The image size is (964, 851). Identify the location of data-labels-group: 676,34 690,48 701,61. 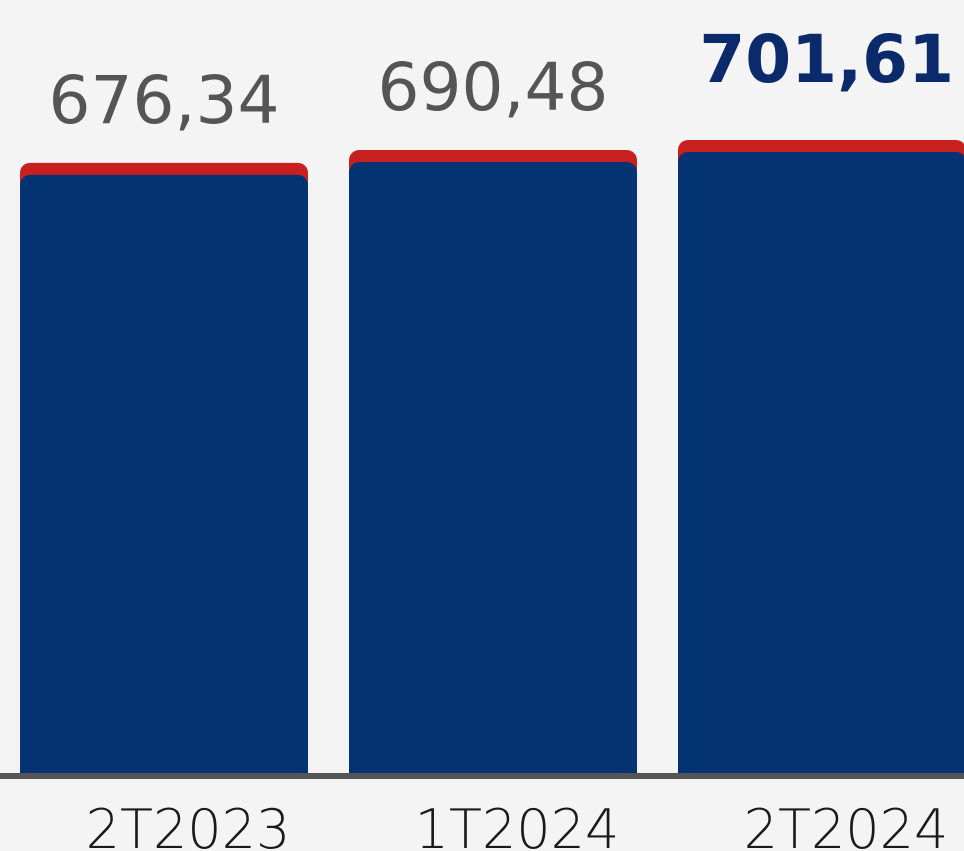
(501, 80).